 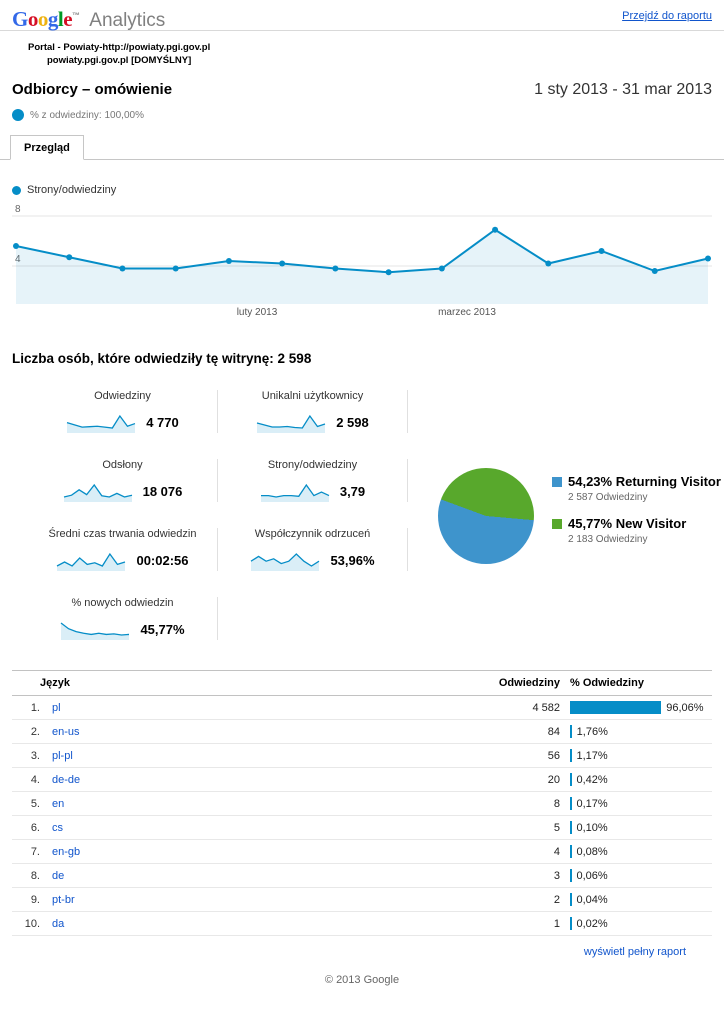 I want to click on row-percent: 0,17%, so click(x=592, y=803).